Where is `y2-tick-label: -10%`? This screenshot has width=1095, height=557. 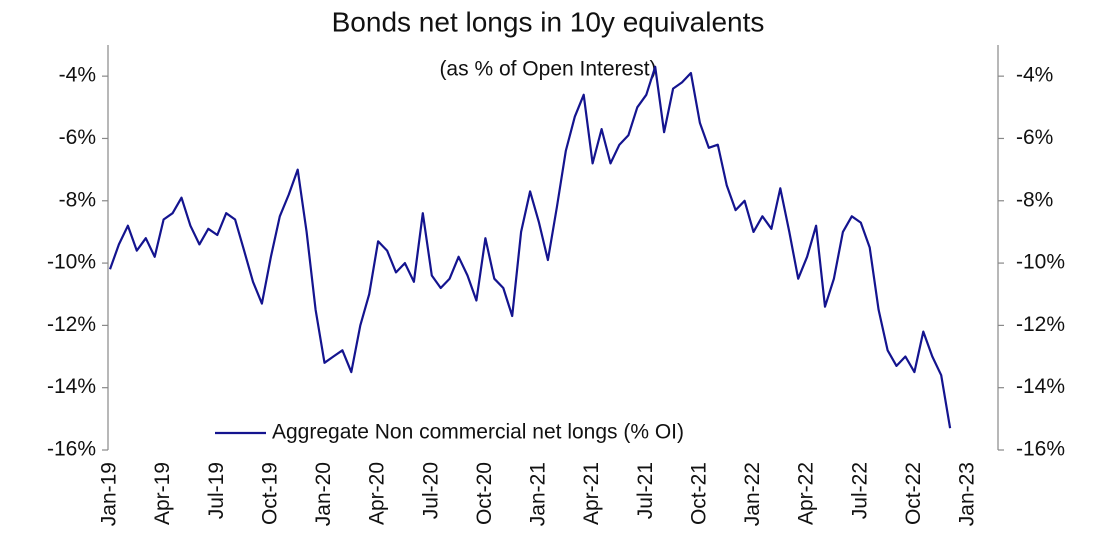 y2-tick-label: -10% is located at coordinates (1040, 262).